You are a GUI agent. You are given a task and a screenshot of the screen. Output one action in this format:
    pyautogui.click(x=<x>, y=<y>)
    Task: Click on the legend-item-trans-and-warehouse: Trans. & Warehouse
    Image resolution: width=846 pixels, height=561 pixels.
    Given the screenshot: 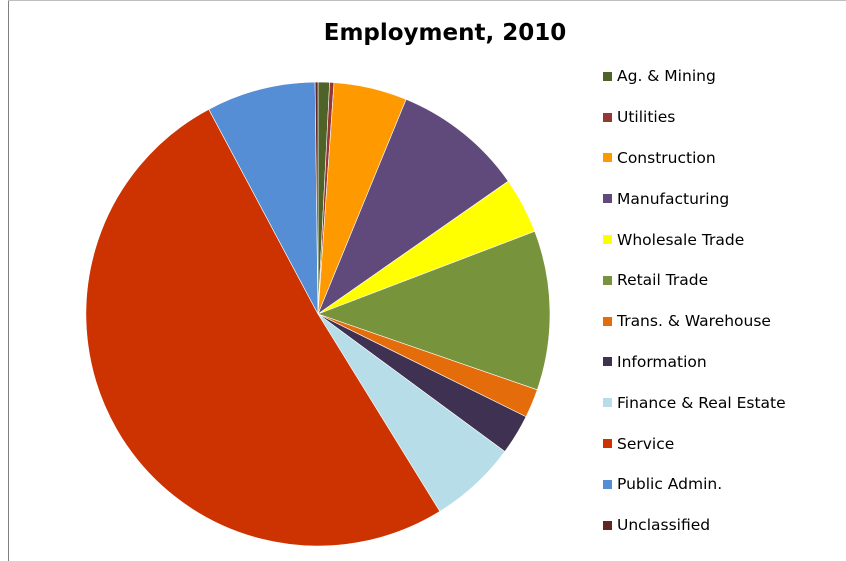 What is the action you would take?
    pyautogui.click(x=723, y=321)
    